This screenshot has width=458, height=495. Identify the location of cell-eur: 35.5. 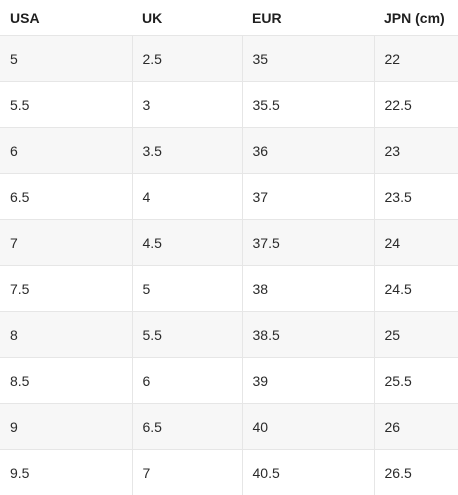
(308, 105).